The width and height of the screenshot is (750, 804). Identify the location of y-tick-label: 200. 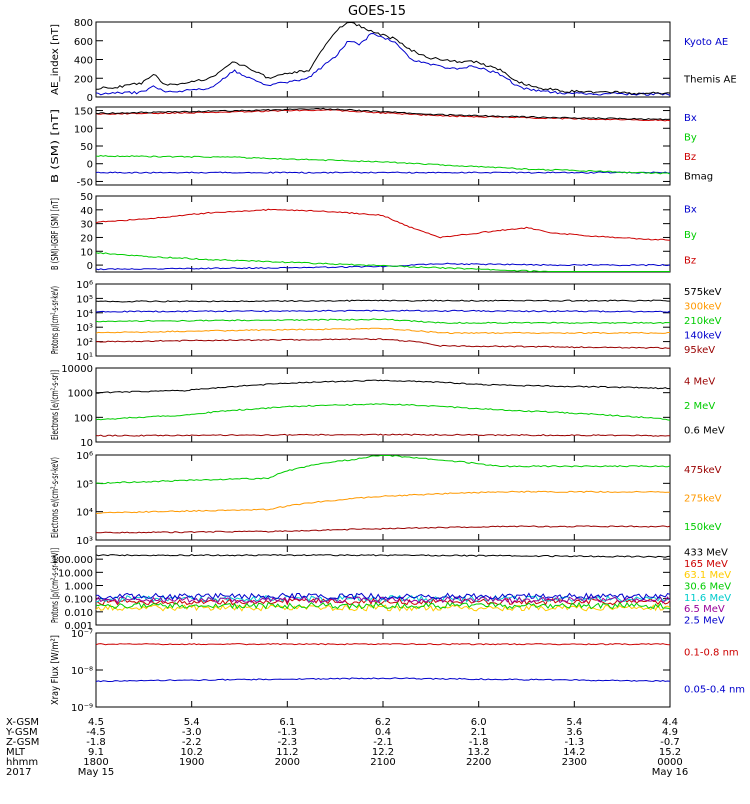
(83, 79).